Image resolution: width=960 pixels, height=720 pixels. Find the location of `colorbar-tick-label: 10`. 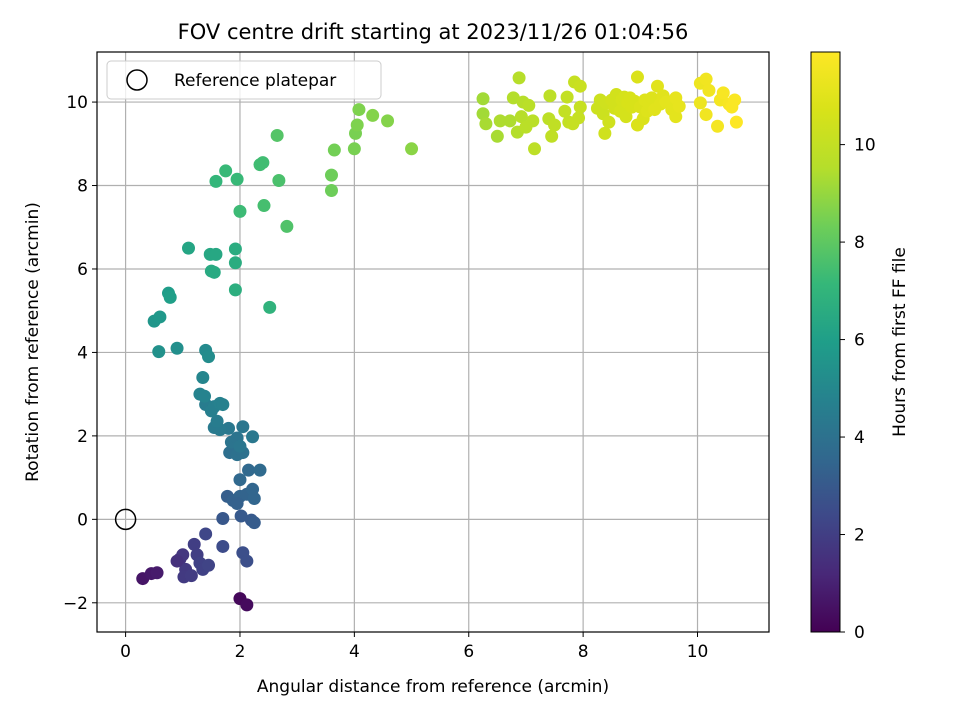

colorbar-tick-label: 10 is located at coordinates (865, 146).